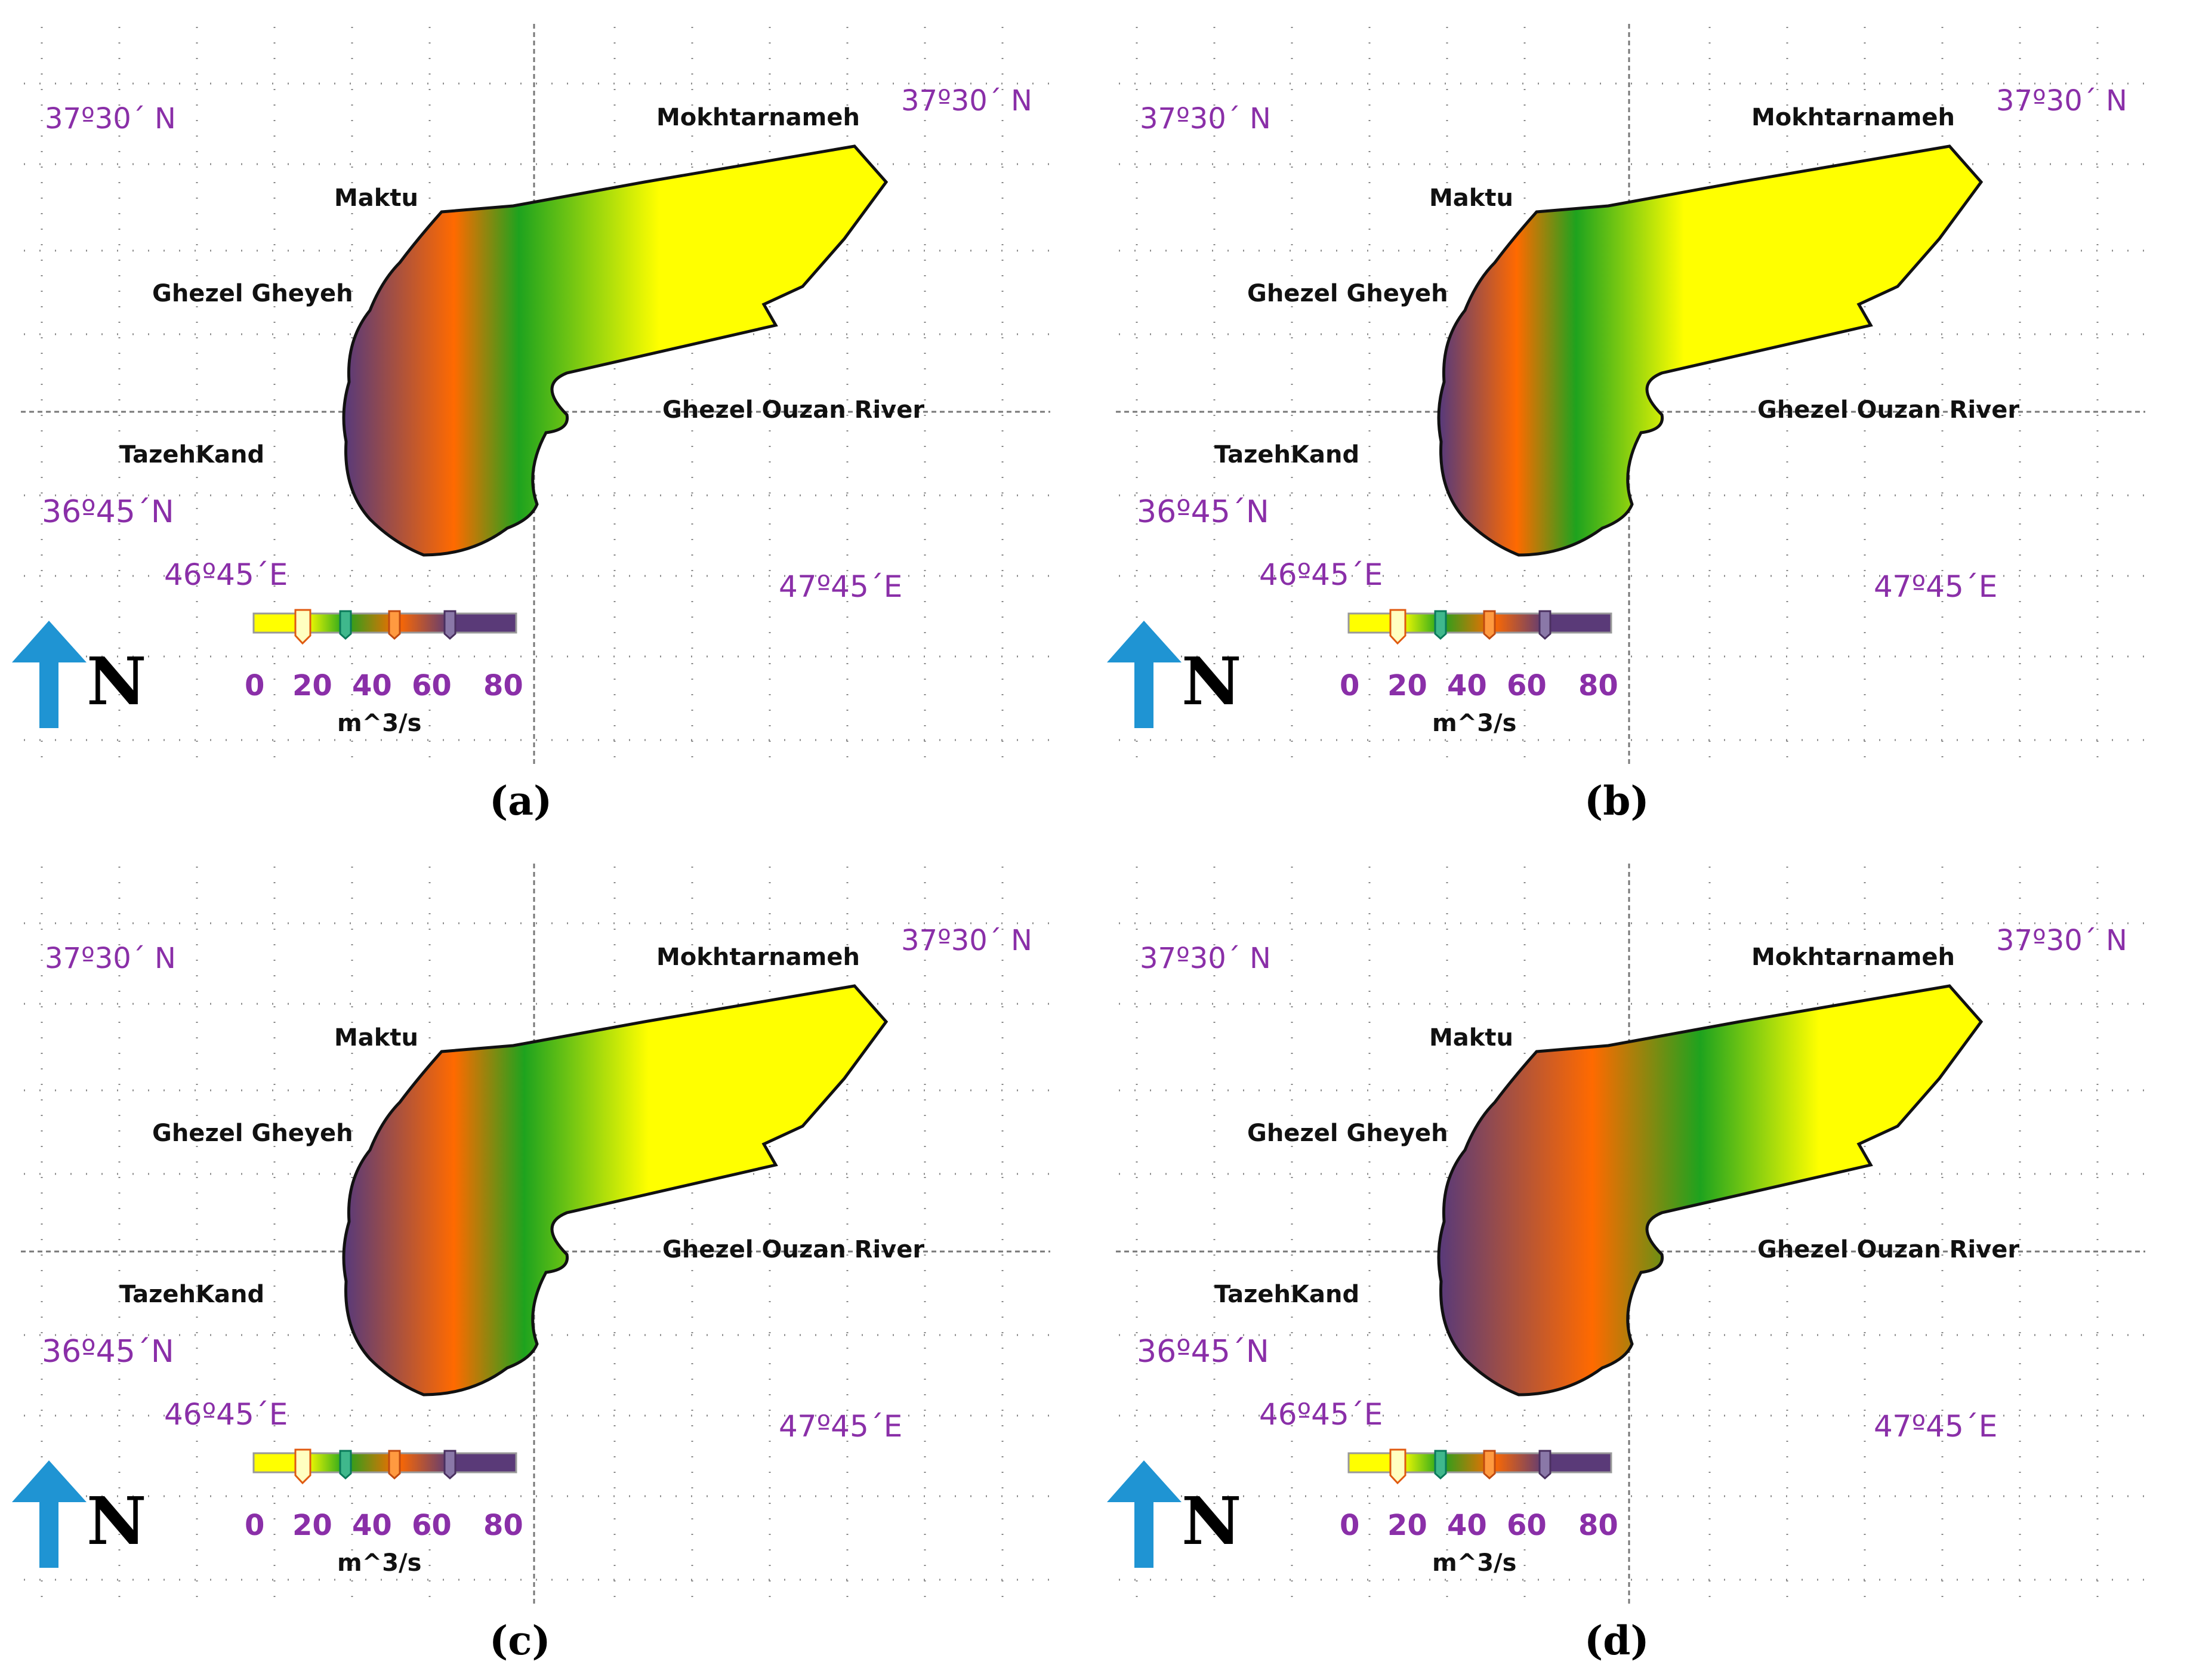 This screenshot has width=2190, height=1680. I want to click on panel-caption: (d), so click(1617, 1640).